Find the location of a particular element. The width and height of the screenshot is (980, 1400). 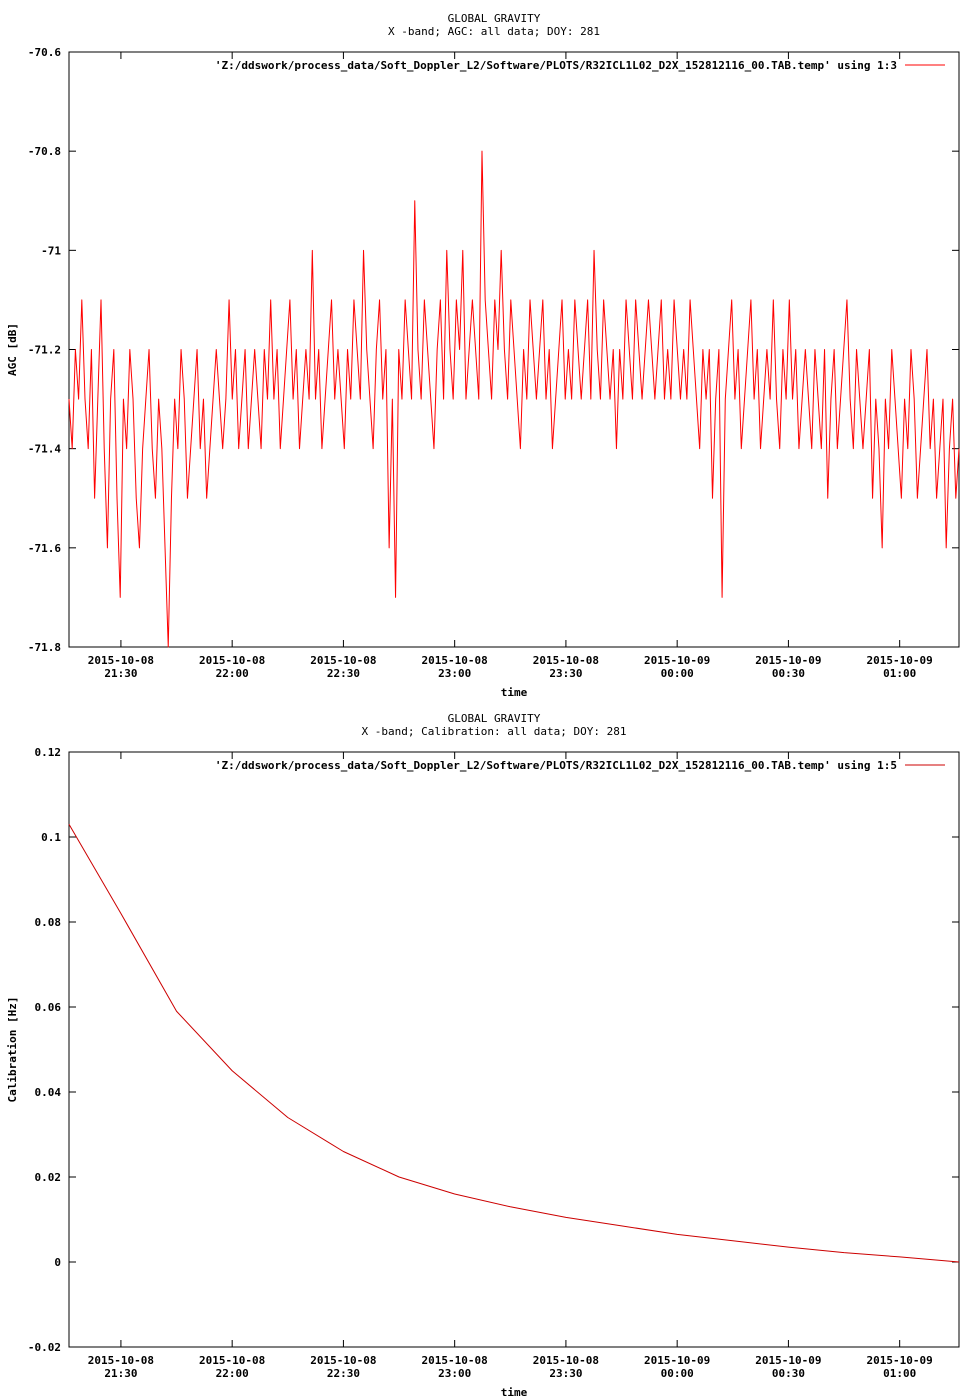

y-tick-label: 0.08 is located at coordinates (48, 922).